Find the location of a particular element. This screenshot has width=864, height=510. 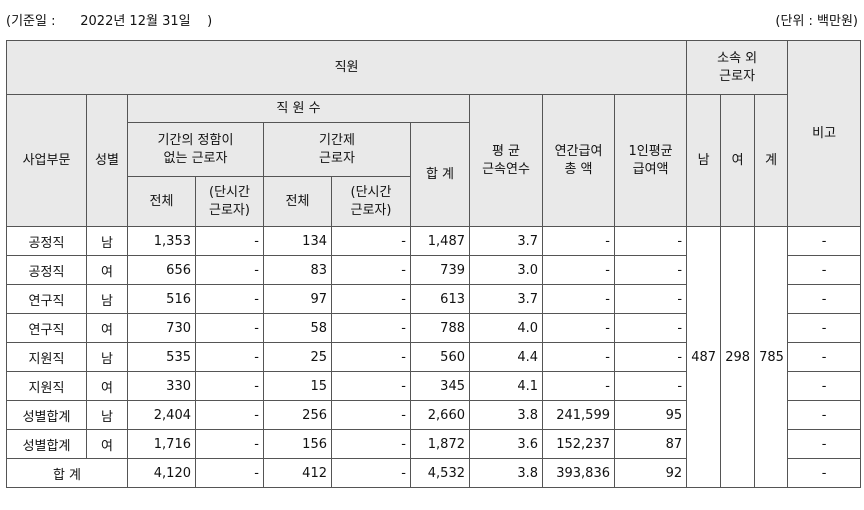

cell-total: 4,532 is located at coordinates (440, 473).